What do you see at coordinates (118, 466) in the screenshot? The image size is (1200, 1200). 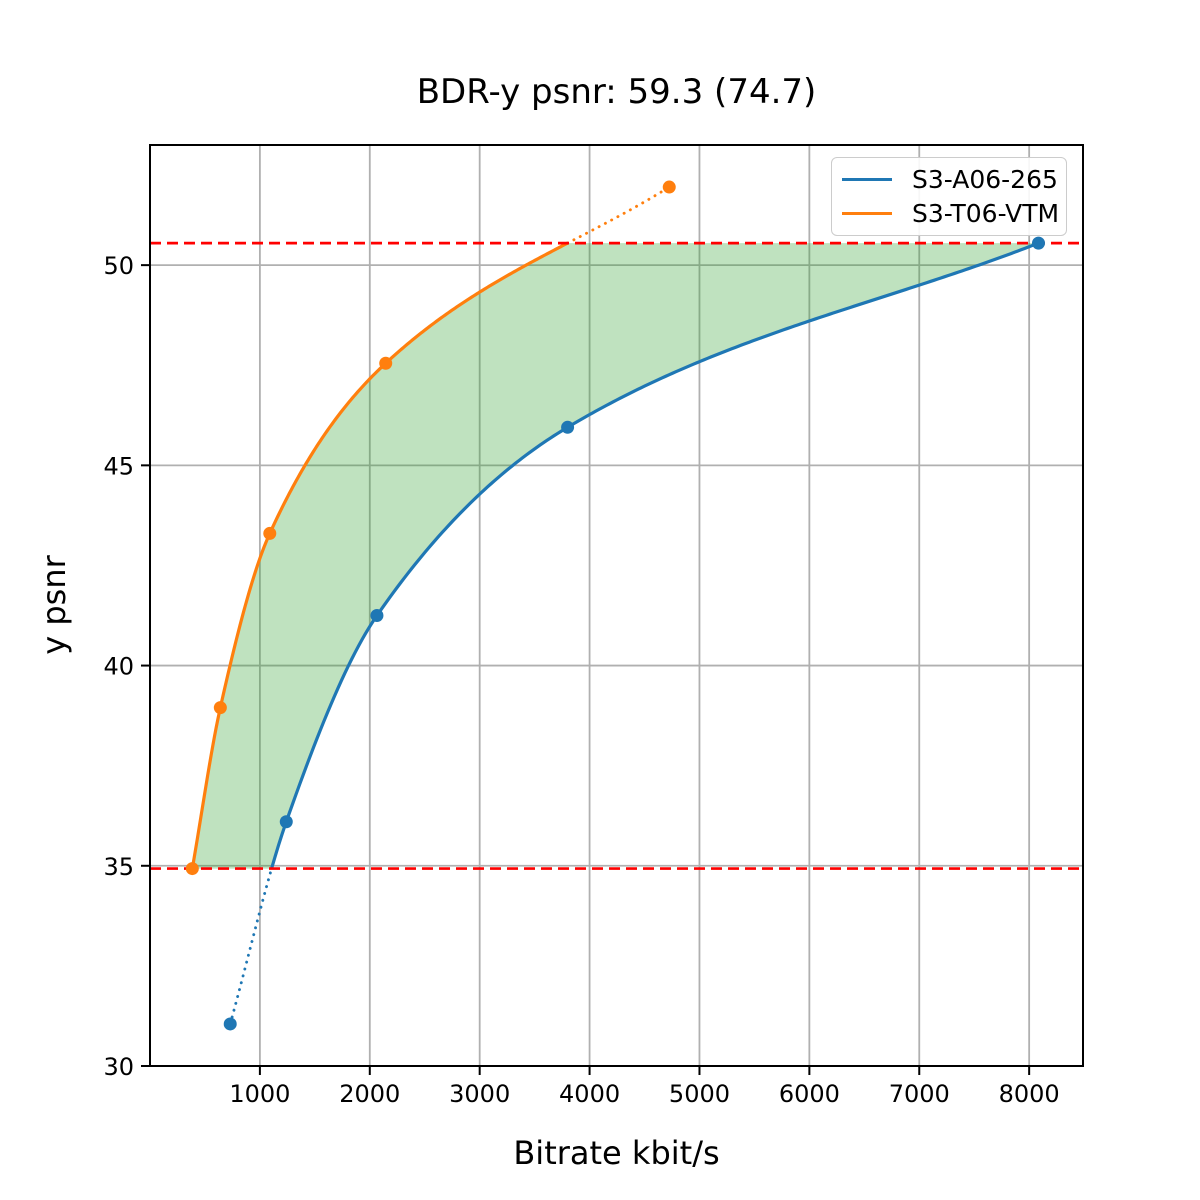 I see `y-tick-label: 45` at bounding box center [118, 466].